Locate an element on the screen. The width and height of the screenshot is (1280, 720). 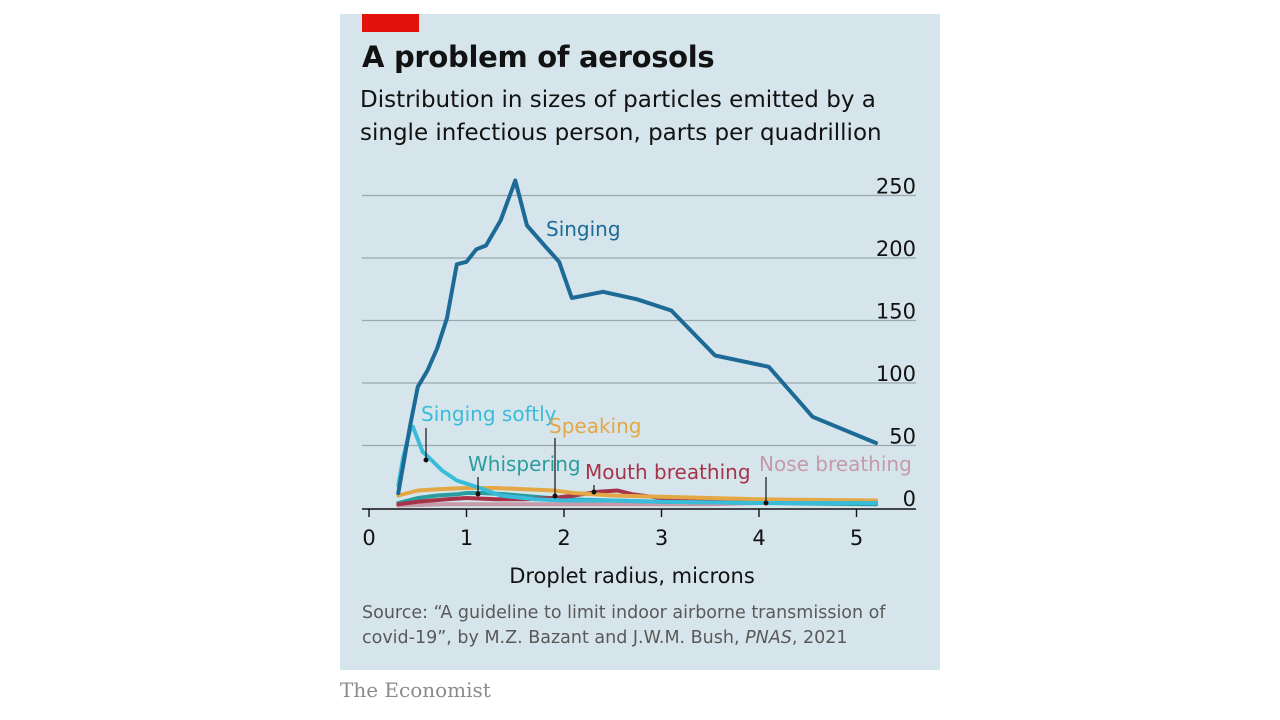
publisher-logo: The Economist is located at coordinates (415, 690).